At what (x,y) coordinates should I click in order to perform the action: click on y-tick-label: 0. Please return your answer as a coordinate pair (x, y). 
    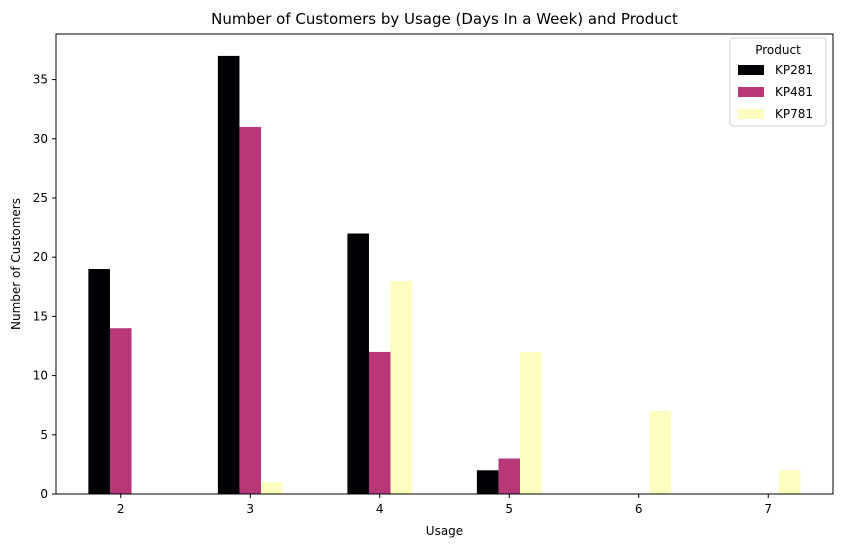
    Looking at the image, I should click on (44, 494).